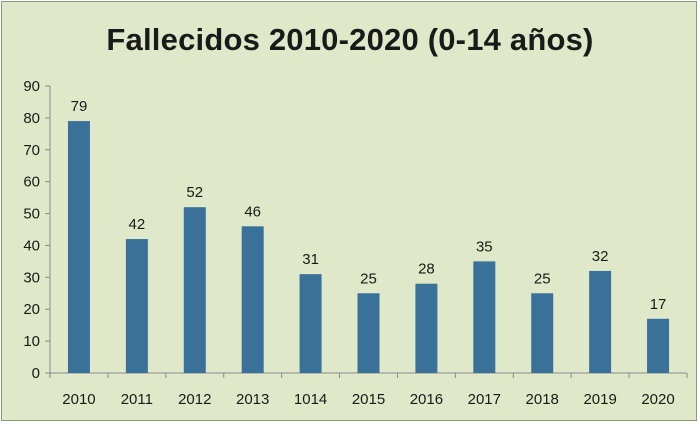  I want to click on y-tick-label: 40, so click(31, 245).